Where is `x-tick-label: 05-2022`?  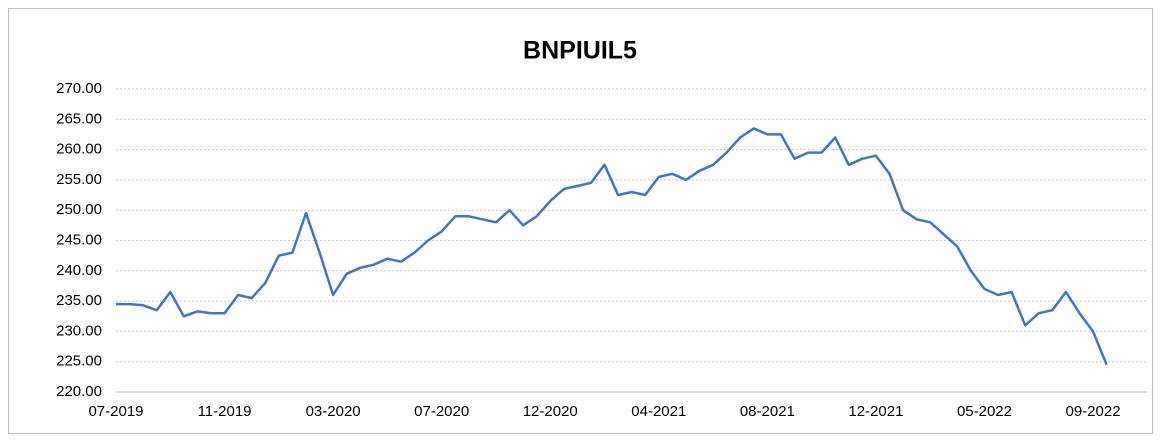 x-tick-label: 05-2022 is located at coordinates (984, 411).